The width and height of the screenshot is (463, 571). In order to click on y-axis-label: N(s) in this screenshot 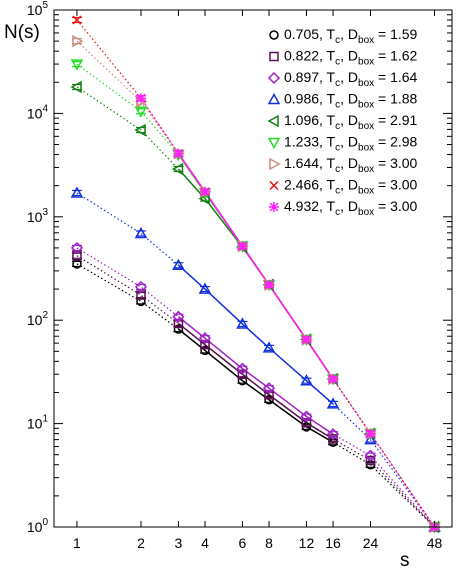, I will do `click(22, 32)`.